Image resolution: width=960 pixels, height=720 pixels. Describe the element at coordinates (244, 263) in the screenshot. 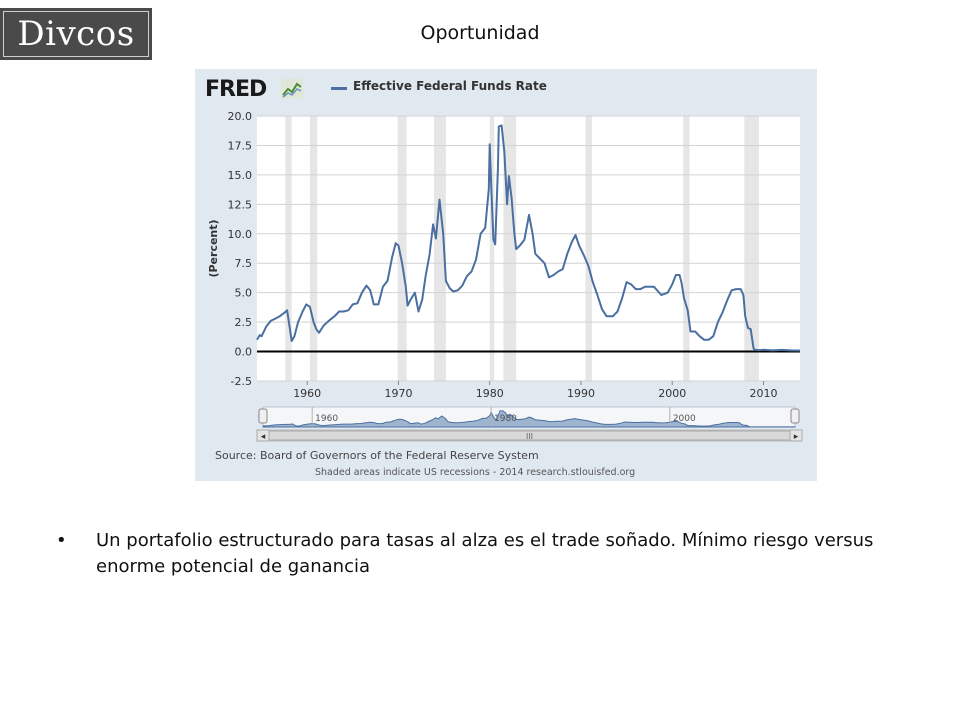

I see `y-tick-label: 7.5` at that location.